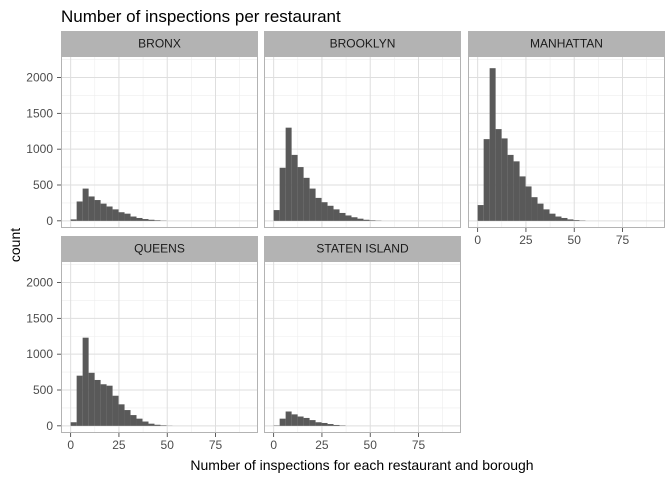 The width and height of the screenshot is (672, 480). I want to click on facet-strip-label: QUEENS, so click(159, 249).